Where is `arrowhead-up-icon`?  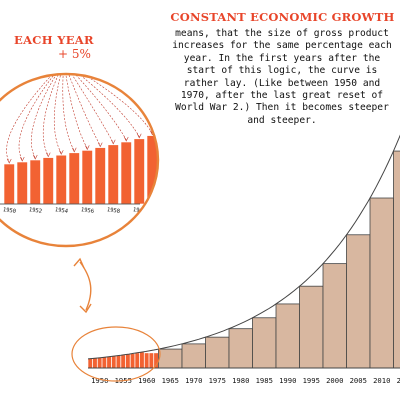
arrowhead-up-icon is located at coordinates (79, 263).